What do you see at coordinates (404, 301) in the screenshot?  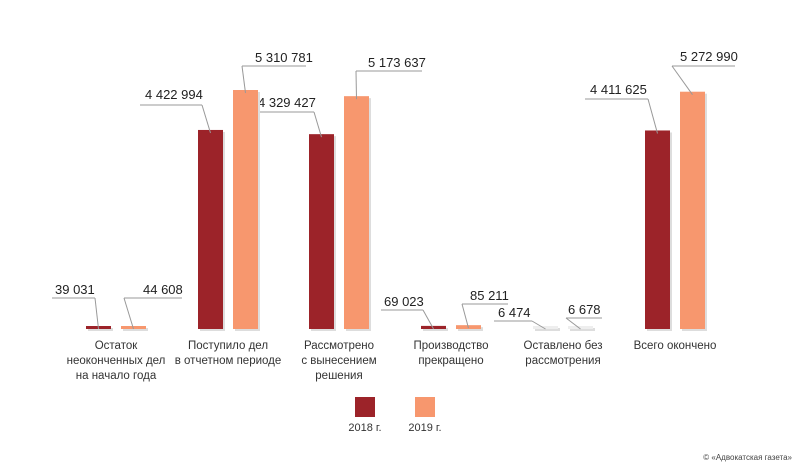 I see `data-label: 69 023` at bounding box center [404, 301].